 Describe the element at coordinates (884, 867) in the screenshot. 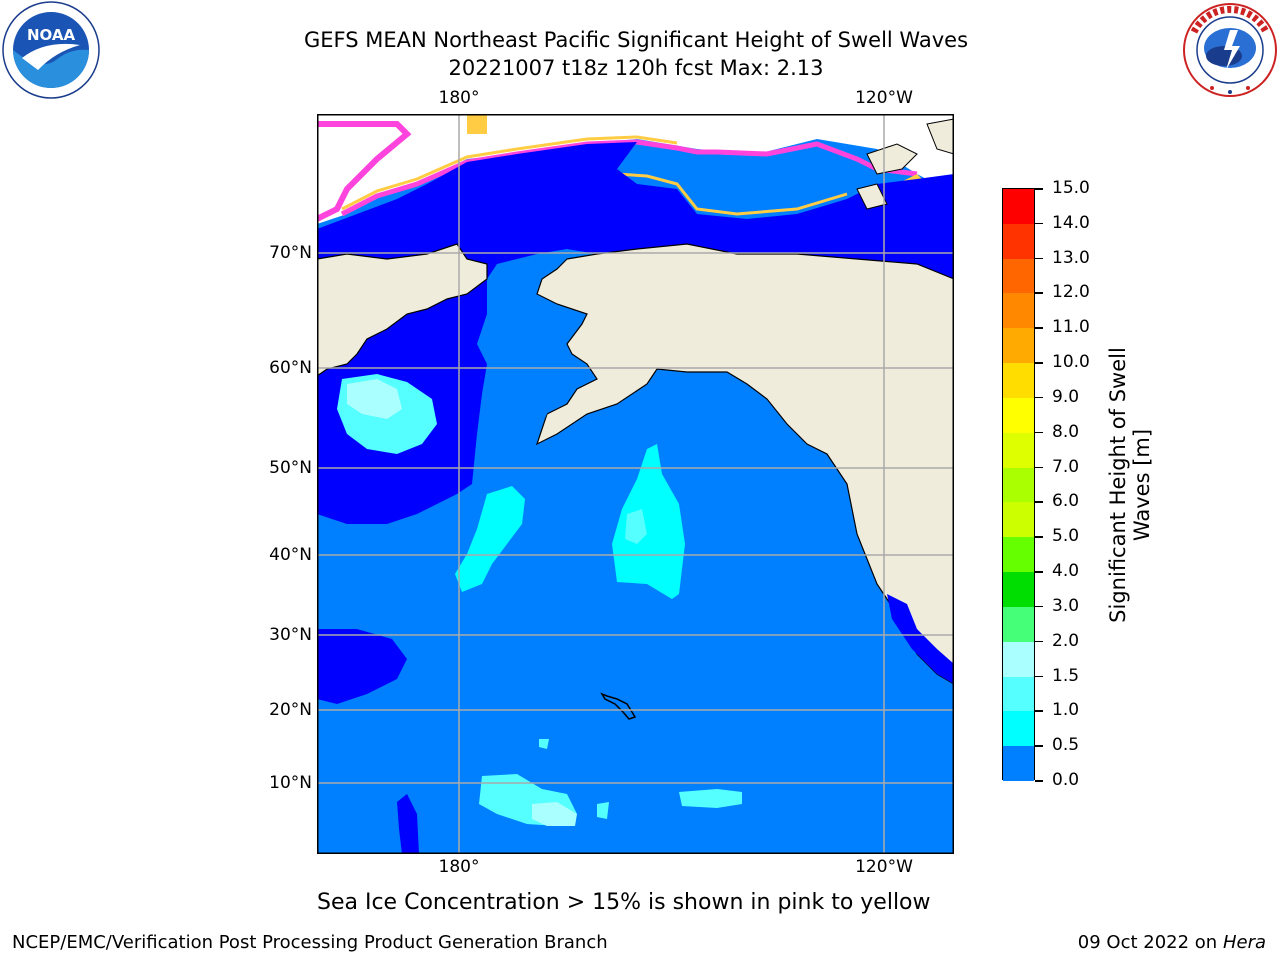

I see `lon-label-bottom-120w: 120°W` at that location.